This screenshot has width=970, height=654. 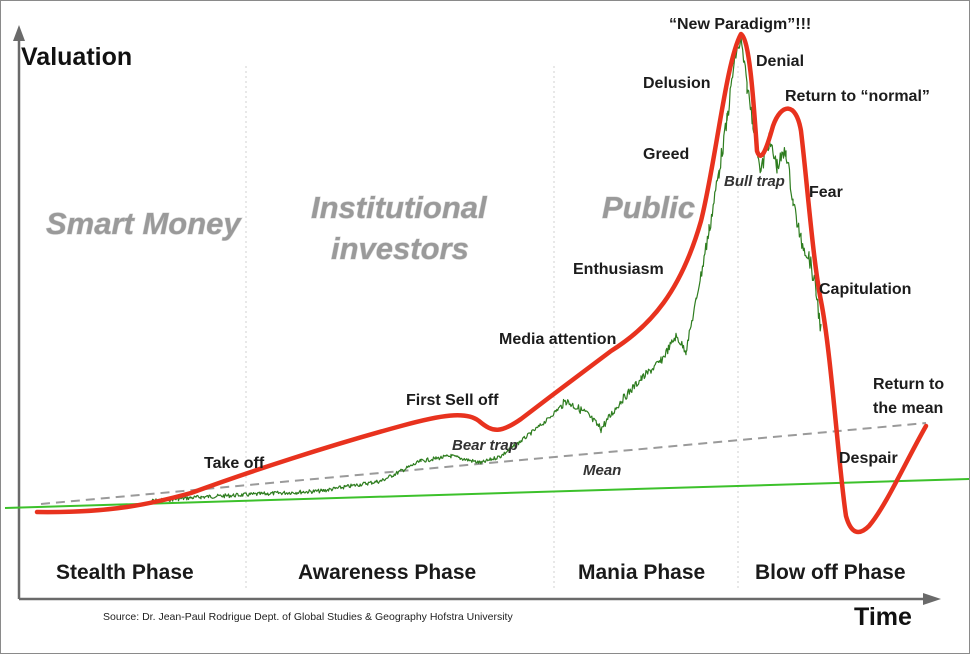 I want to click on label-smart-money: Smart Money, so click(x=144, y=223).